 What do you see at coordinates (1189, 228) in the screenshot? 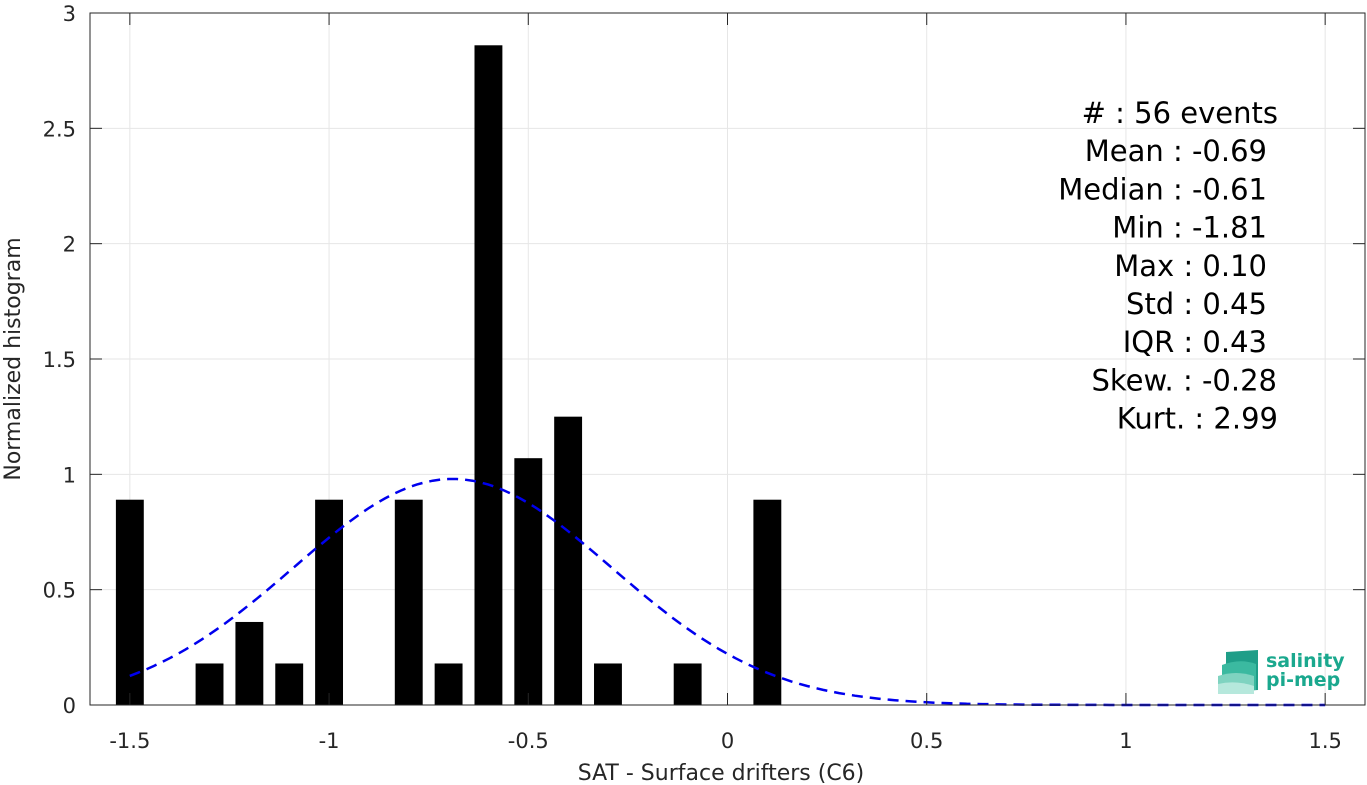
I see `stats-line: Min : -1.81` at bounding box center [1189, 228].